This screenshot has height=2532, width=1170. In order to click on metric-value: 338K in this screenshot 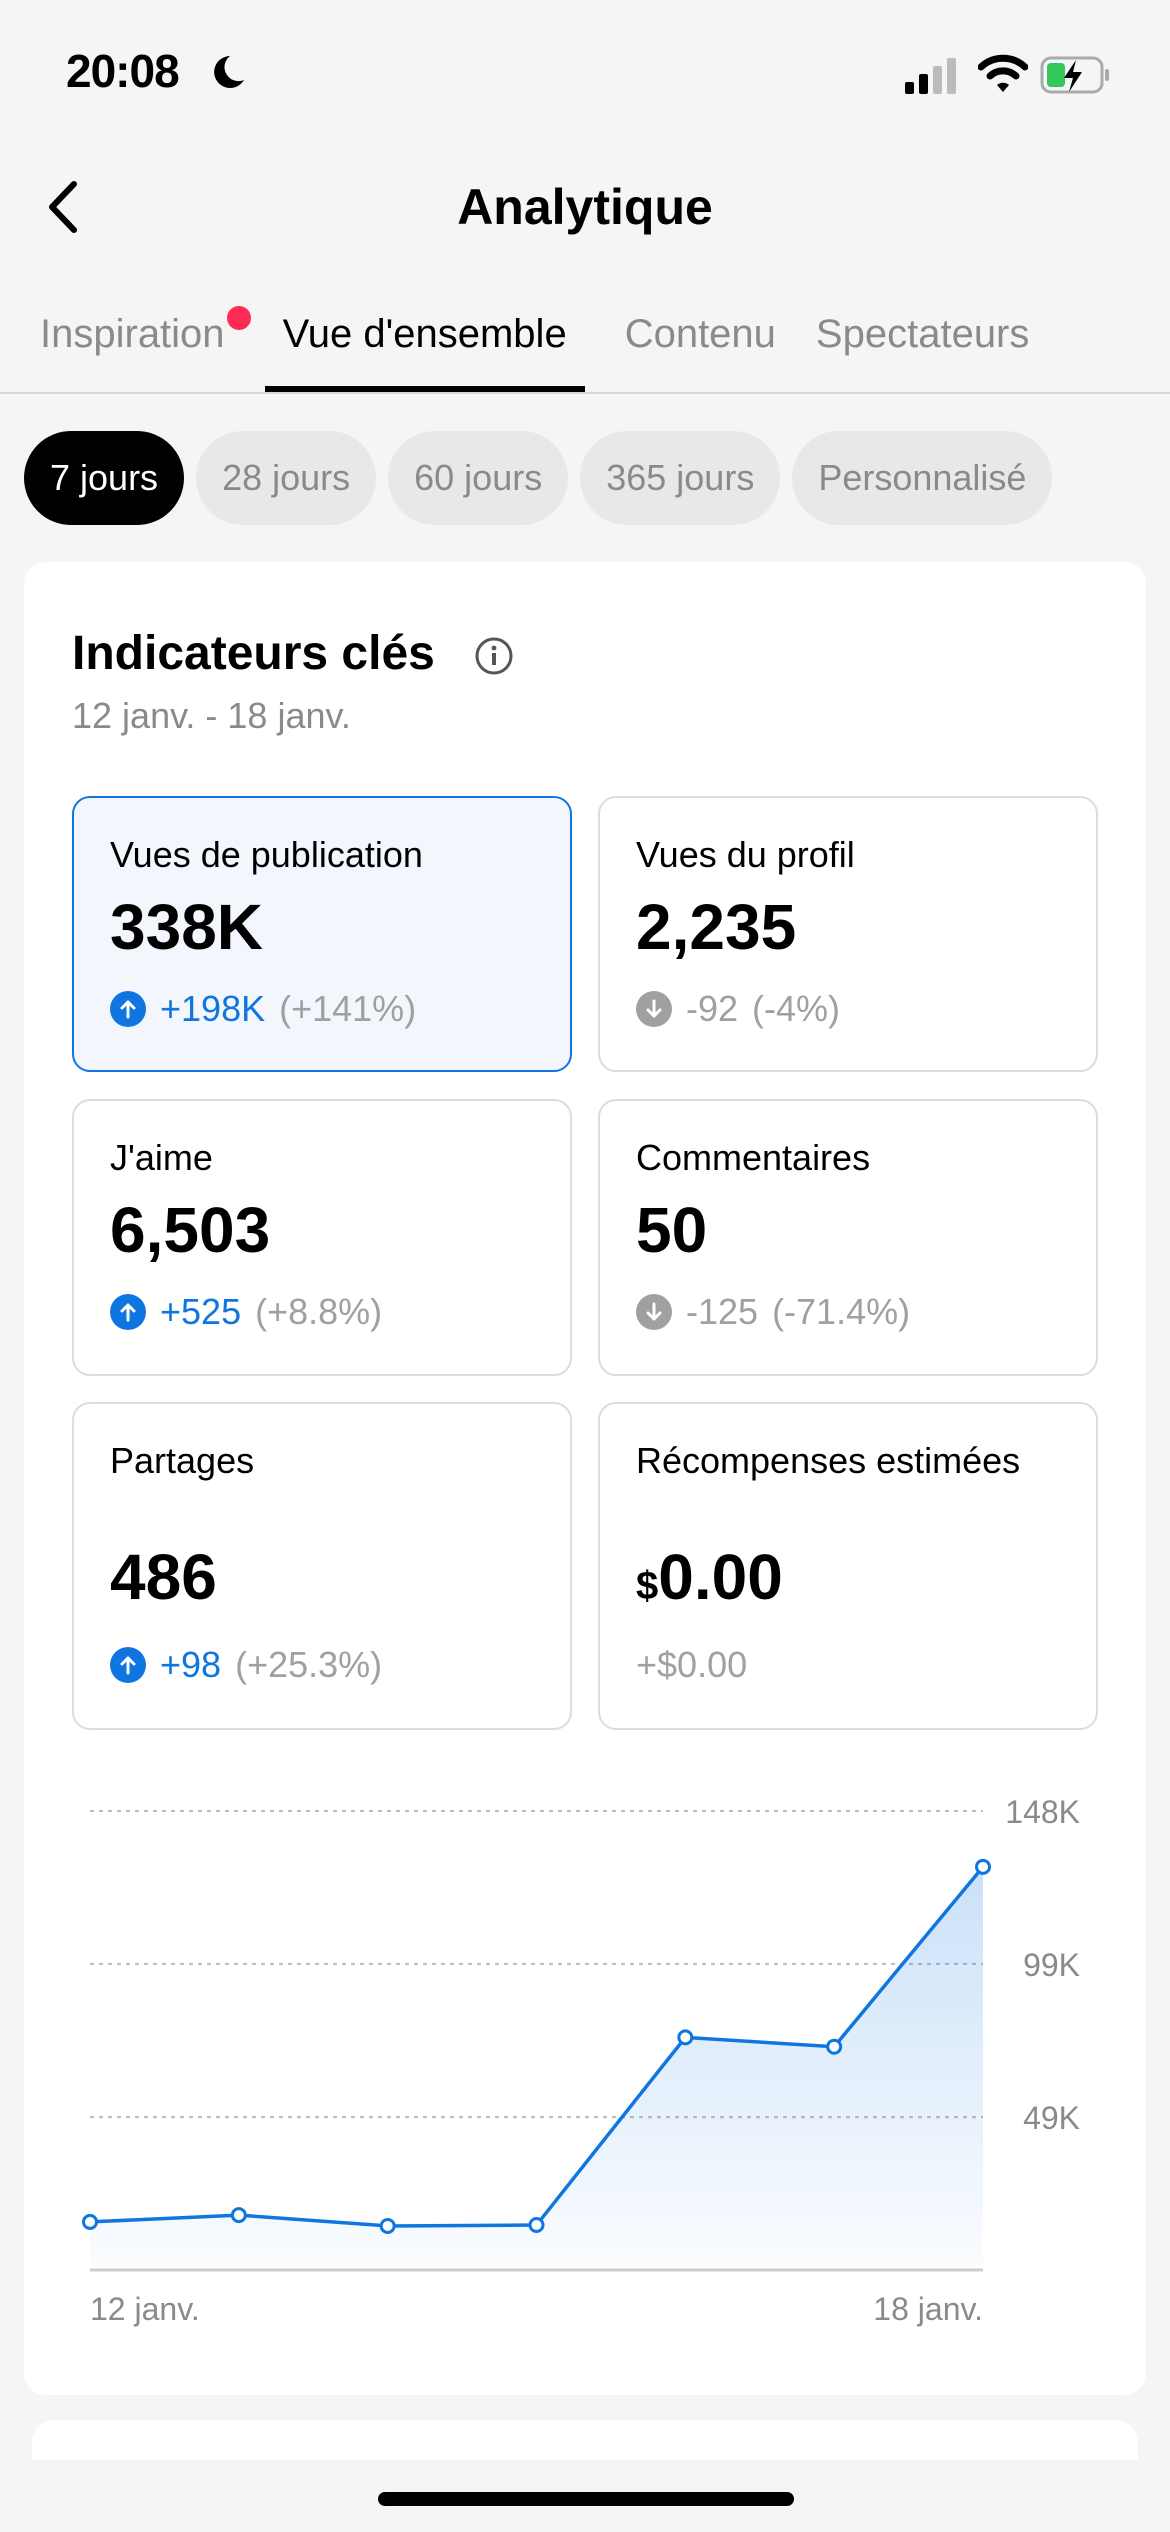, I will do `click(186, 927)`.